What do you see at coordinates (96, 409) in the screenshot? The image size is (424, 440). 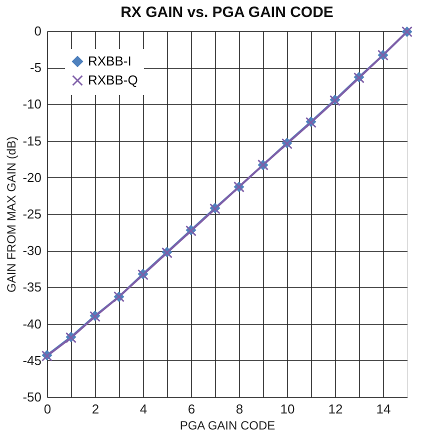 I see `x-tick-label: 2` at bounding box center [96, 409].